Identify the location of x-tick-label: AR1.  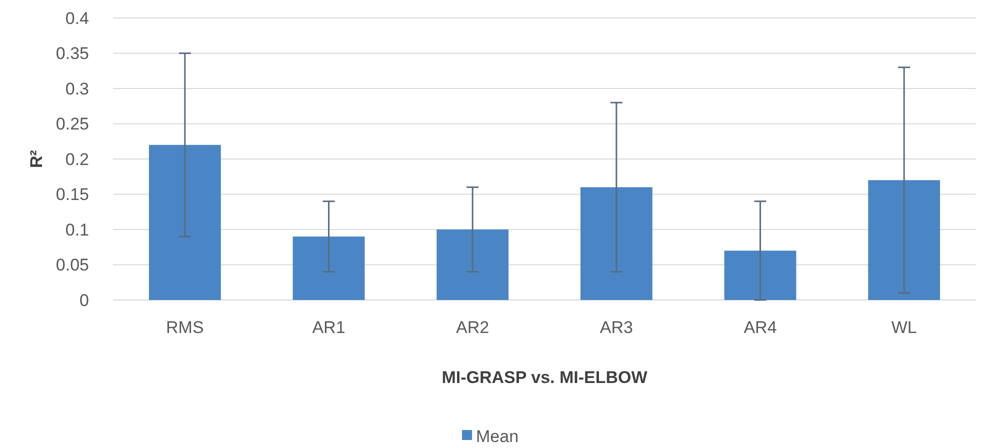
(329, 327).